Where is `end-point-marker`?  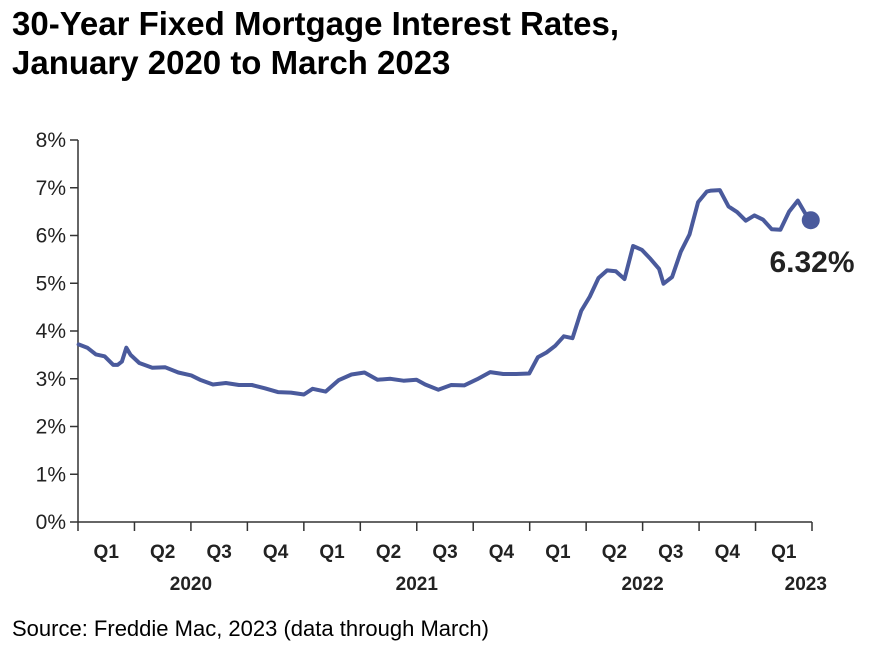 end-point-marker is located at coordinates (810, 220).